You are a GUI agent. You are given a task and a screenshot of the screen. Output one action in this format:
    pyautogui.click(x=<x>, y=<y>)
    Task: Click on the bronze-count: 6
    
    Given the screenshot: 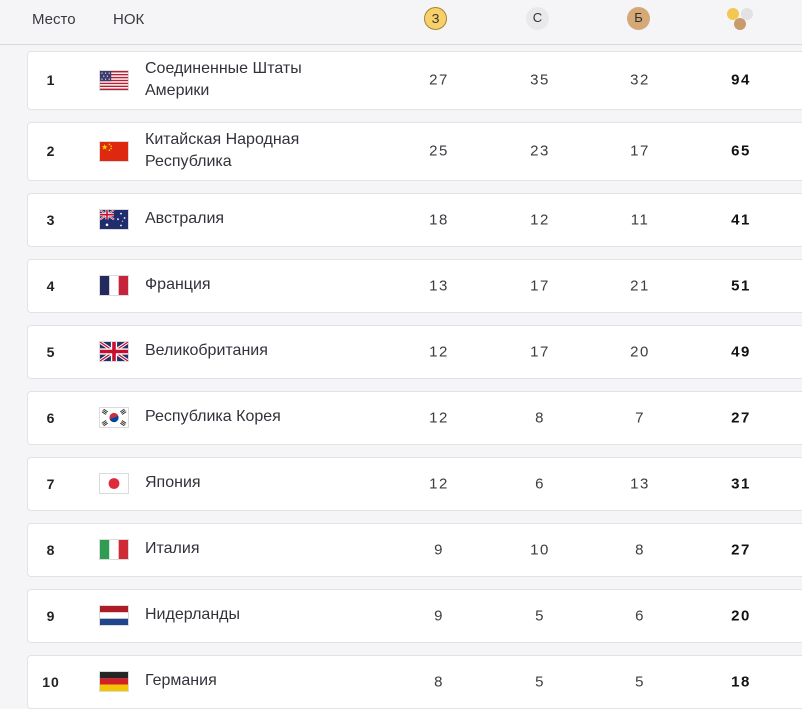 What is the action you would take?
    pyautogui.click(x=640, y=616)
    